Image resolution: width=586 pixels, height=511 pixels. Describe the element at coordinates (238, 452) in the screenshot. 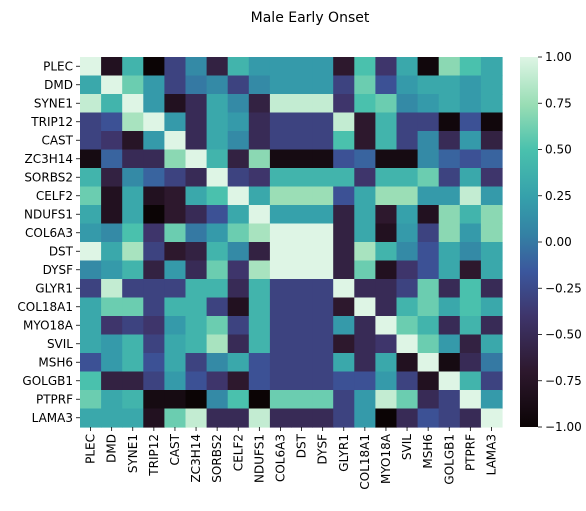

I see `column-tick-label: CELF2` at that location.